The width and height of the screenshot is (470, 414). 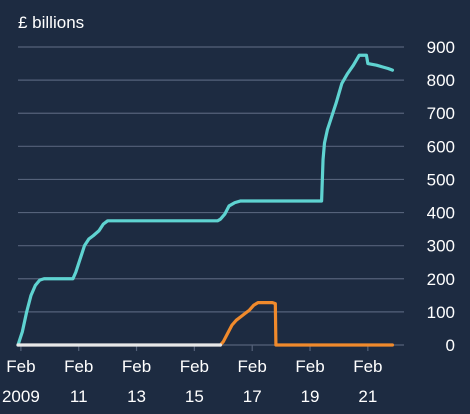 What do you see at coordinates (194, 396) in the screenshot?
I see `x-tick-year: 15` at bounding box center [194, 396].